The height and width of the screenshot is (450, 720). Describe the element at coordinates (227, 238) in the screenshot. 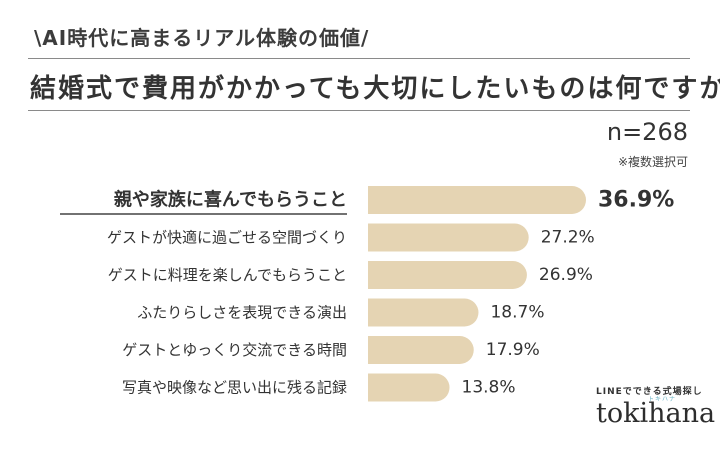

I see `category-label: ゲストが快適に過ごせる空間づくり` at that location.